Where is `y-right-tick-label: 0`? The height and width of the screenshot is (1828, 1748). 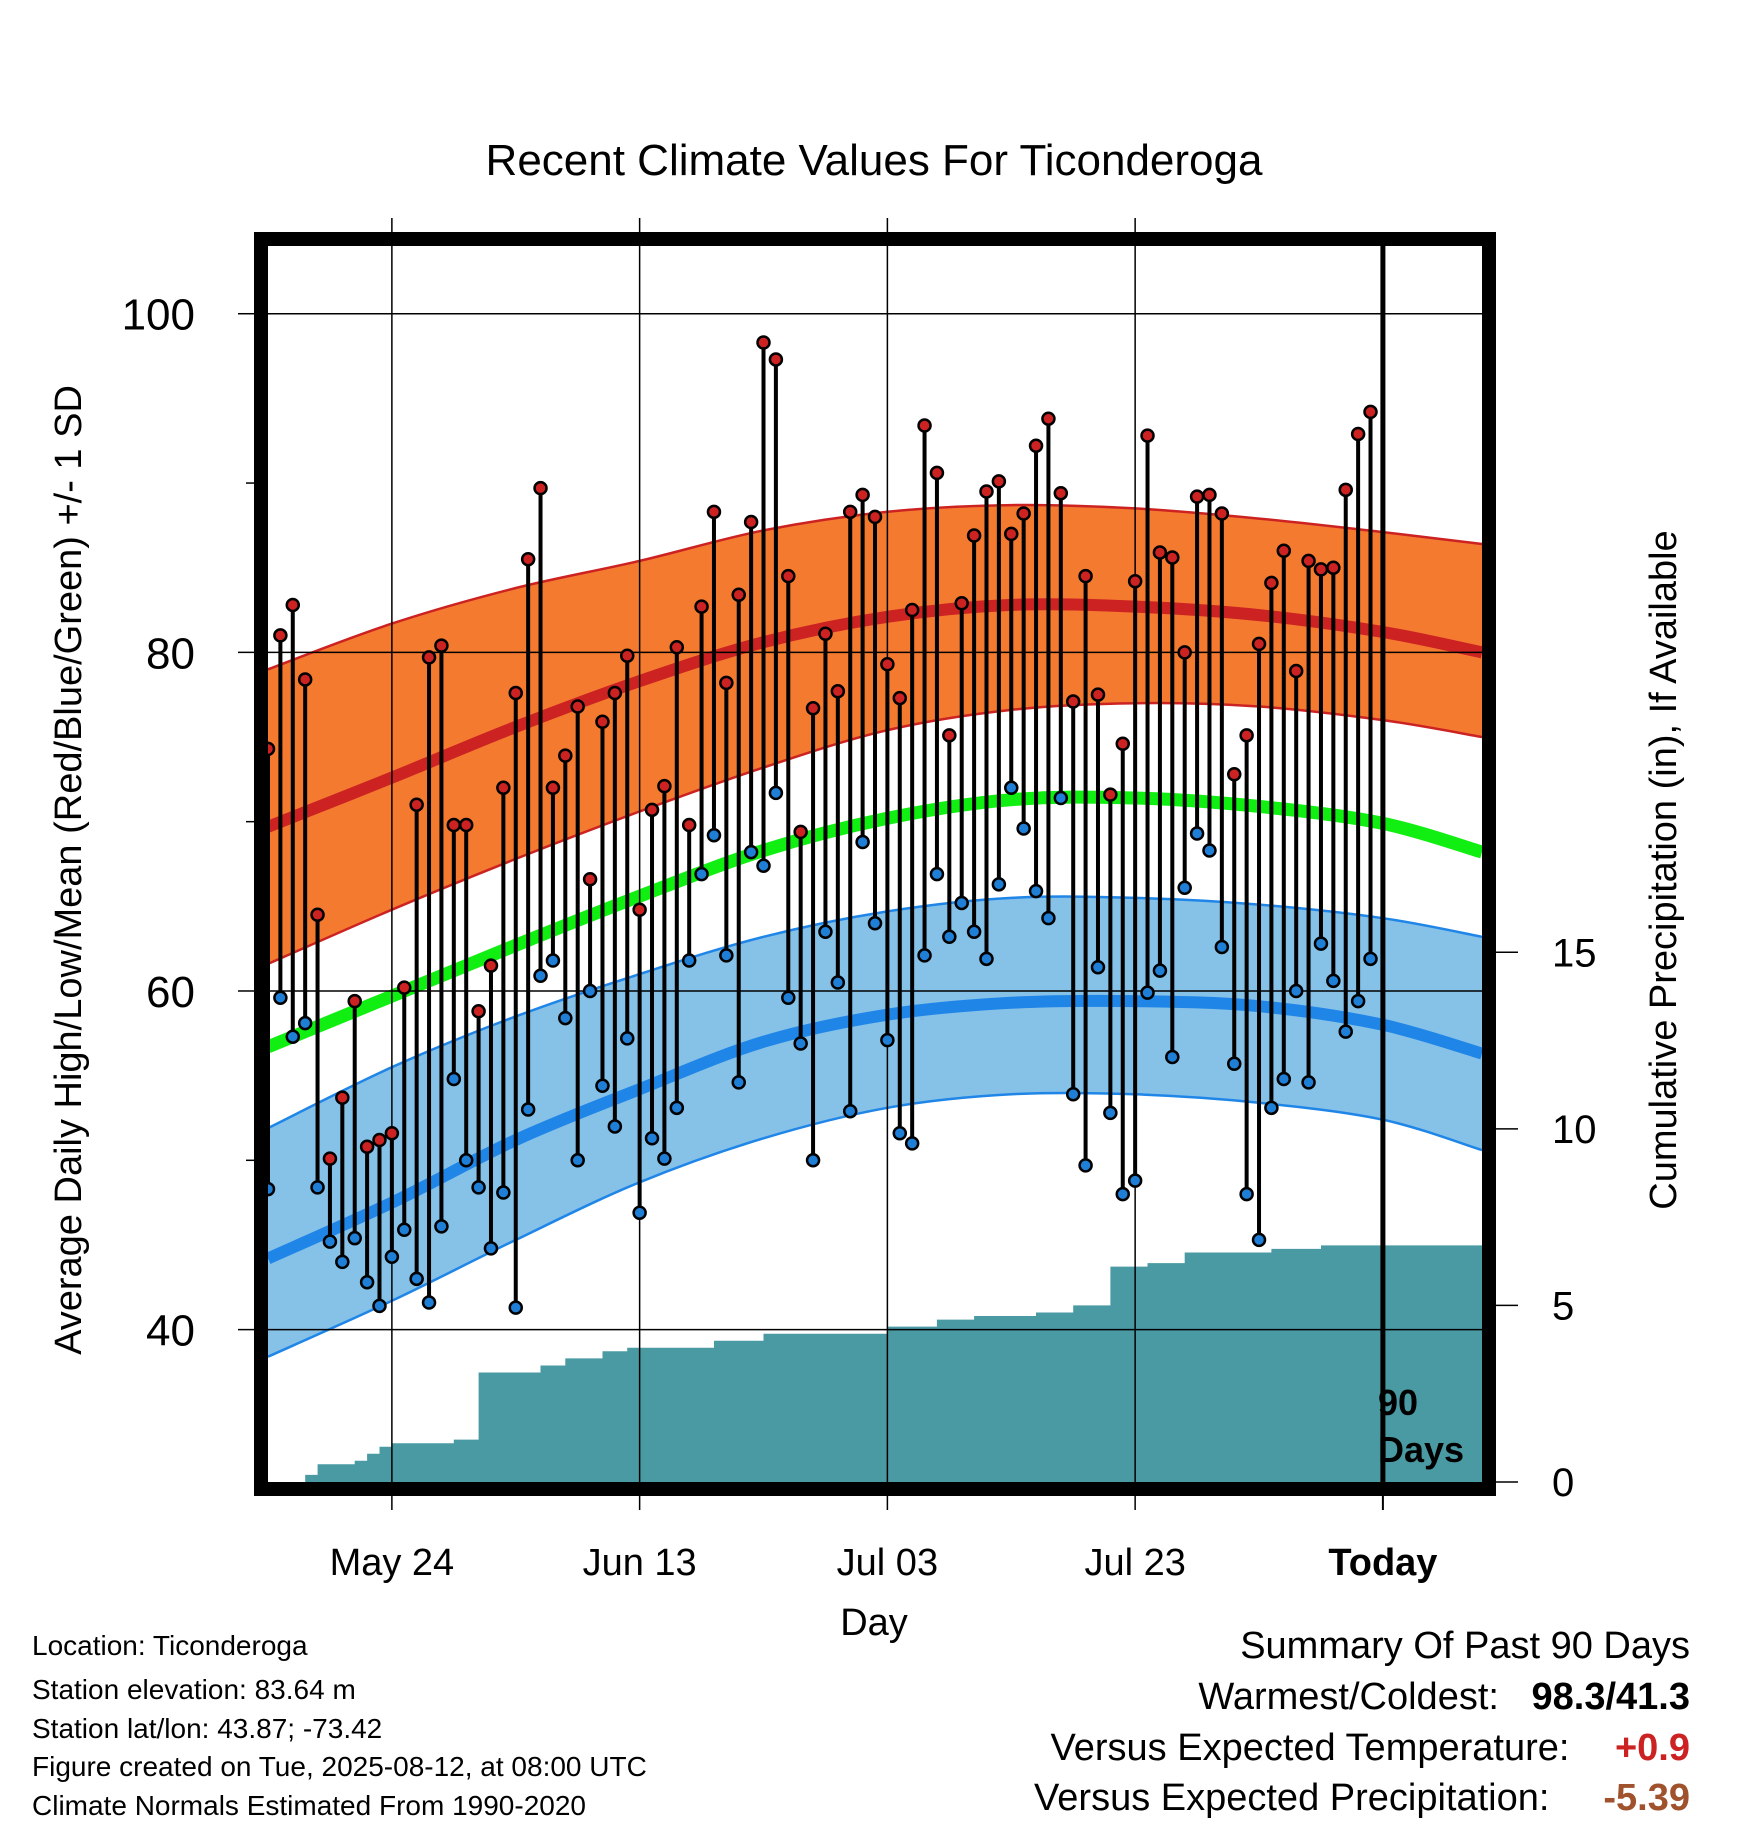
y-right-tick-label: 0 is located at coordinates (1563, 1483).